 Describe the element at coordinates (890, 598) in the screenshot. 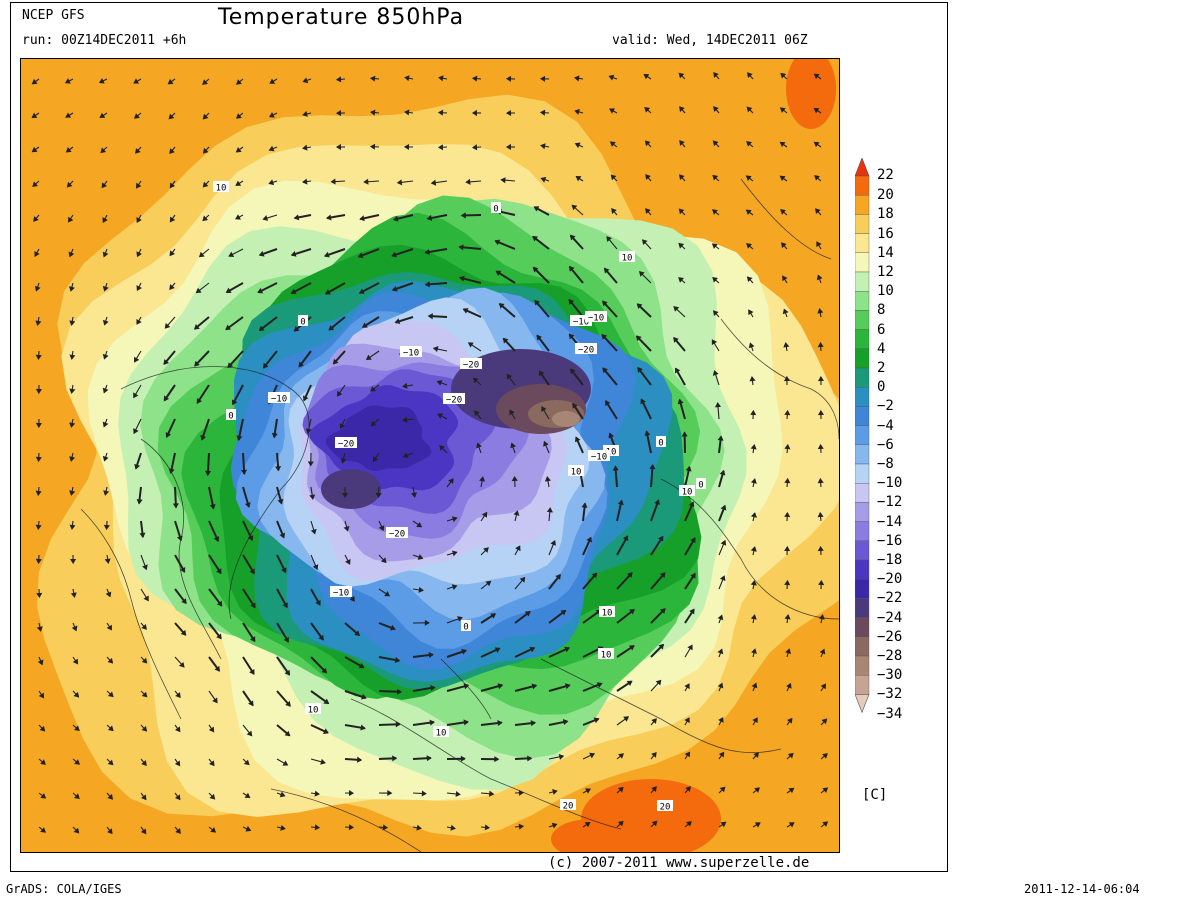

I see `legend-label: −22` at that location.